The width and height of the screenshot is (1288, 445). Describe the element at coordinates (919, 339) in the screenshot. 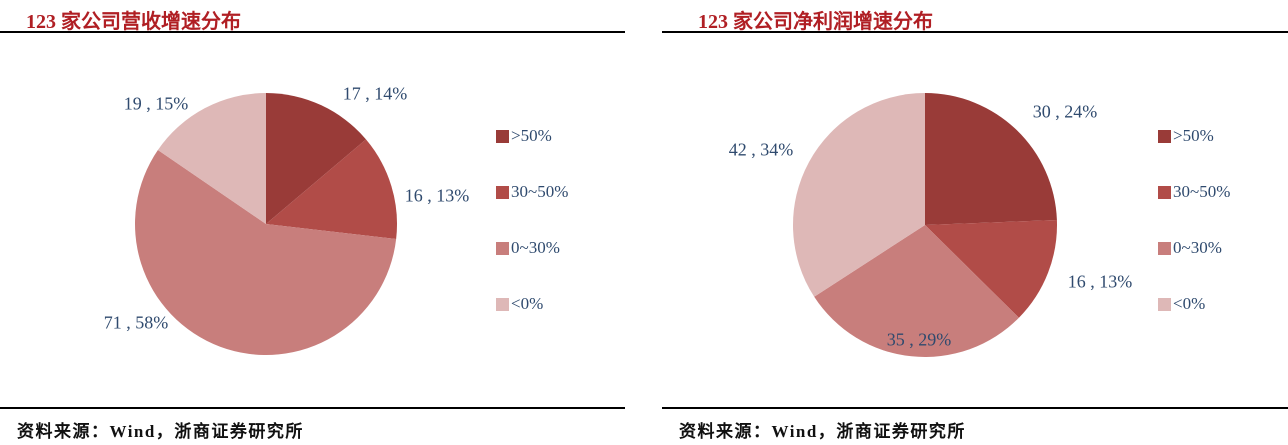

I see `data-label-0-30: 35 , 29%` at that location.